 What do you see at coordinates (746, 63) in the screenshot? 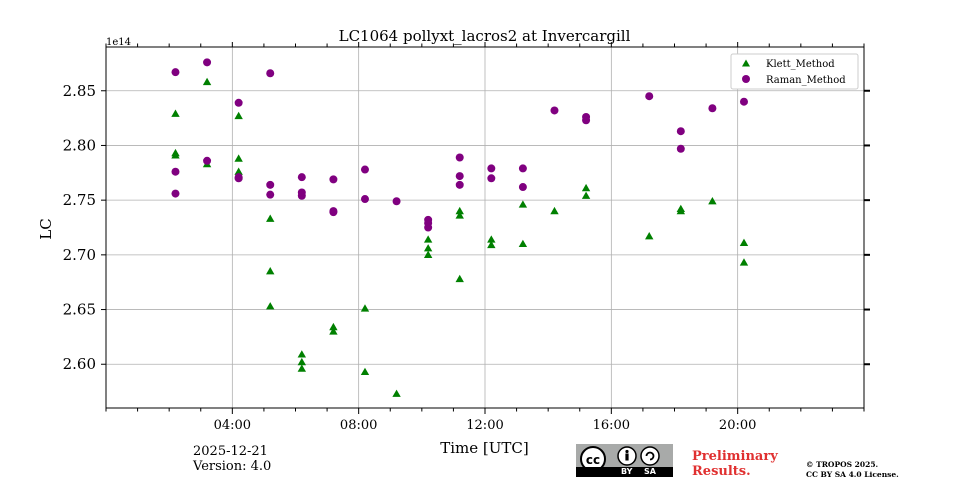
I see `legend-klett-marker` at bounding box center [746, 63].